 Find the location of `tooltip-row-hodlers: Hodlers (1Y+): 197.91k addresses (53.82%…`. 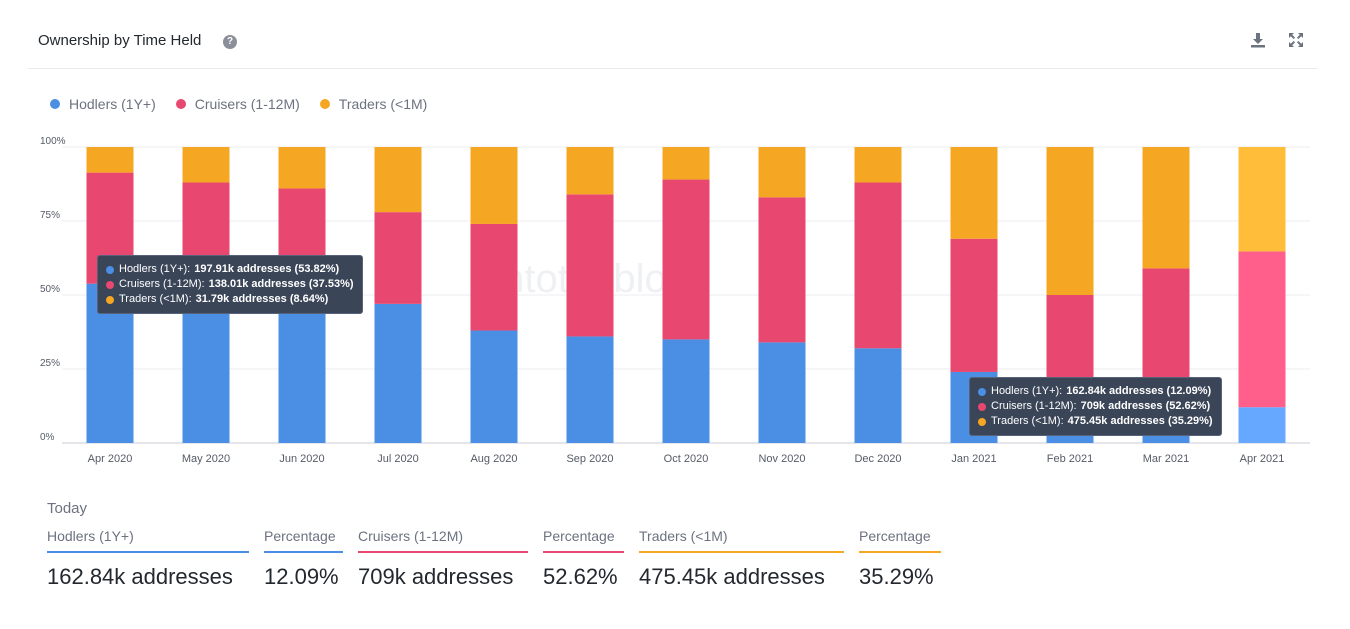

tooltip-row-hodlers: Hodlers (1Y+): 197.91k addresses (53.82%… is located at coordinates (230, 269).